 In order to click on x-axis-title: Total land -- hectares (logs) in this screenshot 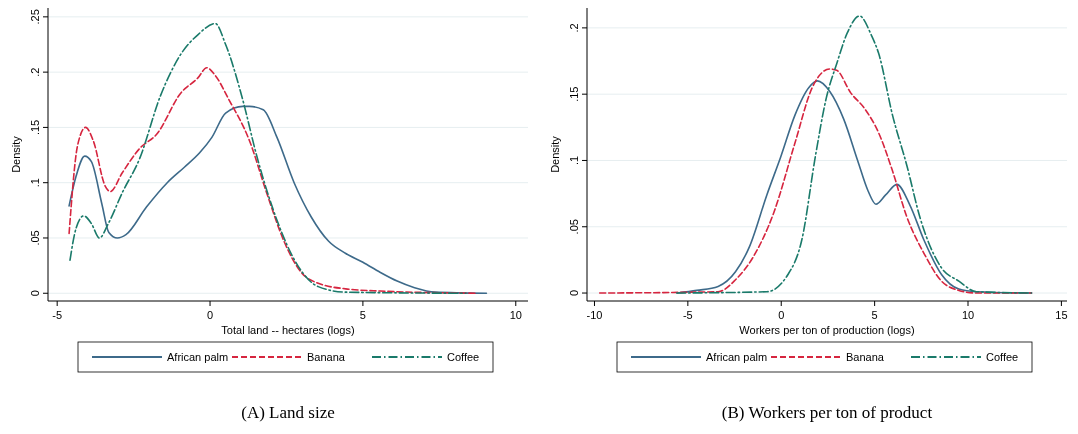, I will do `click(288, 330)`.